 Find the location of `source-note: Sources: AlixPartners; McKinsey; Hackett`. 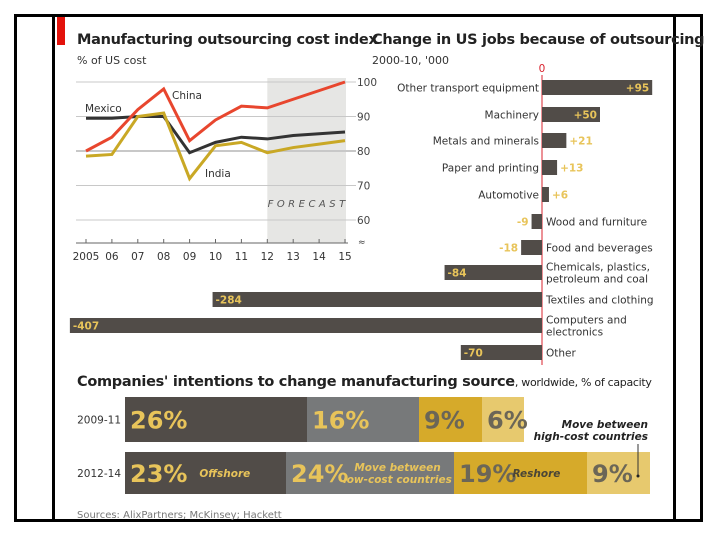

source-note: Sources: AlixPartners; McKinsey; Hackett is located at coordinates (179, 515).